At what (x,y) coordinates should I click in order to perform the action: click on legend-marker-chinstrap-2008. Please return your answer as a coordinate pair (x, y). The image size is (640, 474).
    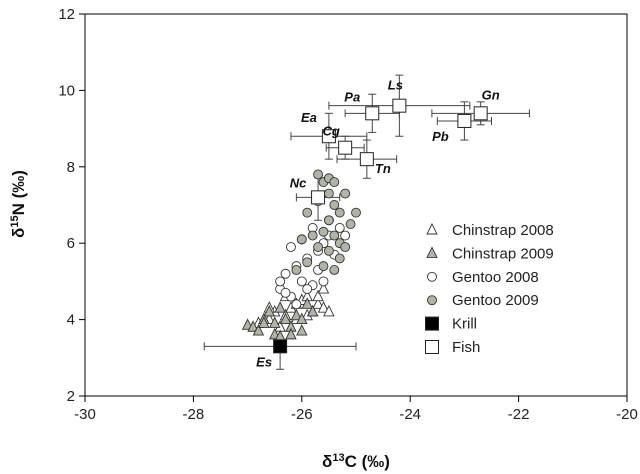
    Looking at the image, I should click on (432, 228).